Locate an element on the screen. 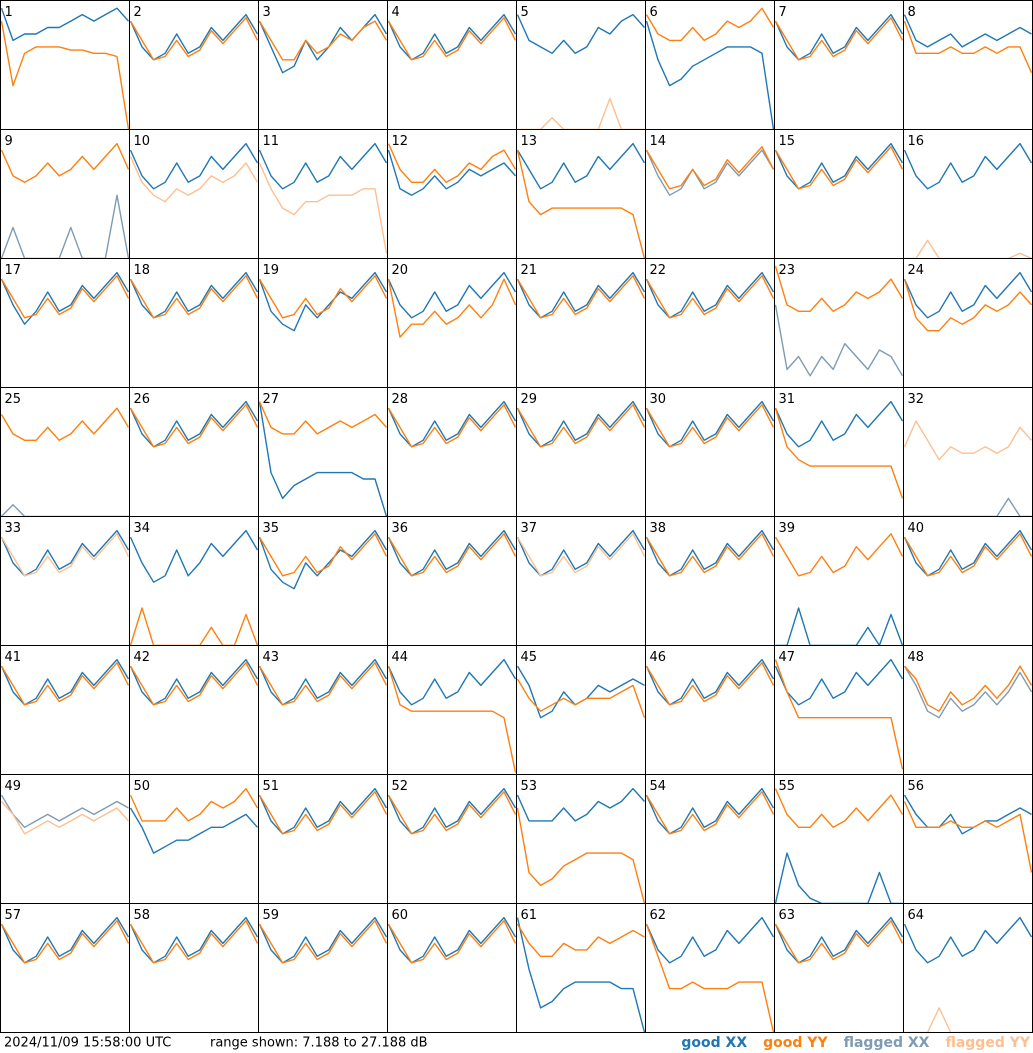 The image size is (1033, 1053). panel-label: 7 is located at coordinates (783, 12).